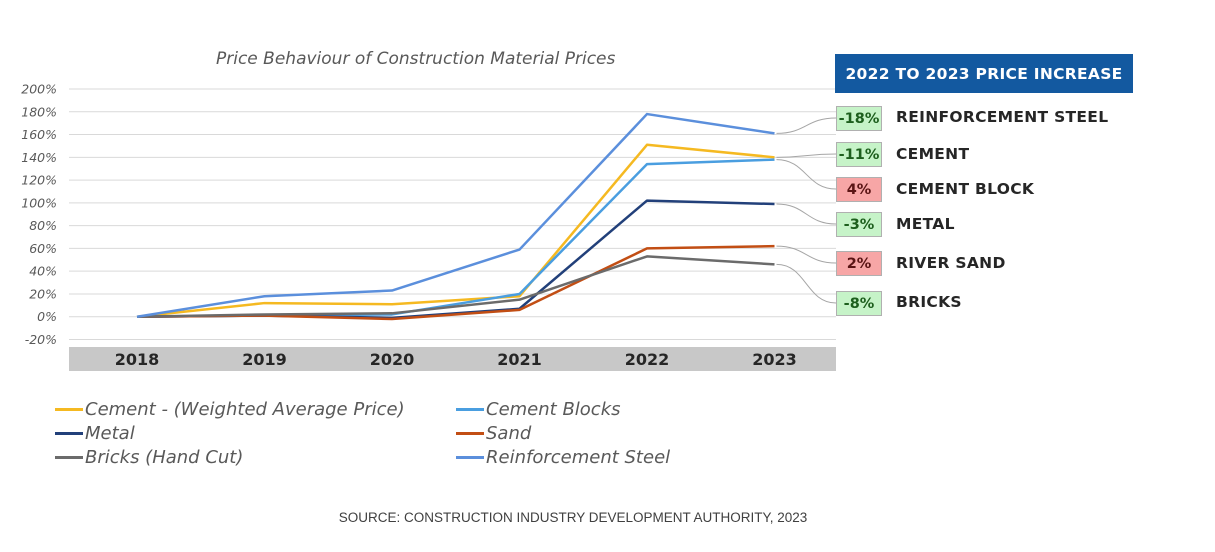 Image resolution: width=1215 pixels, height=552 pixels. I want to click on legend-swatch-cement-blocks, so click(470, 409).